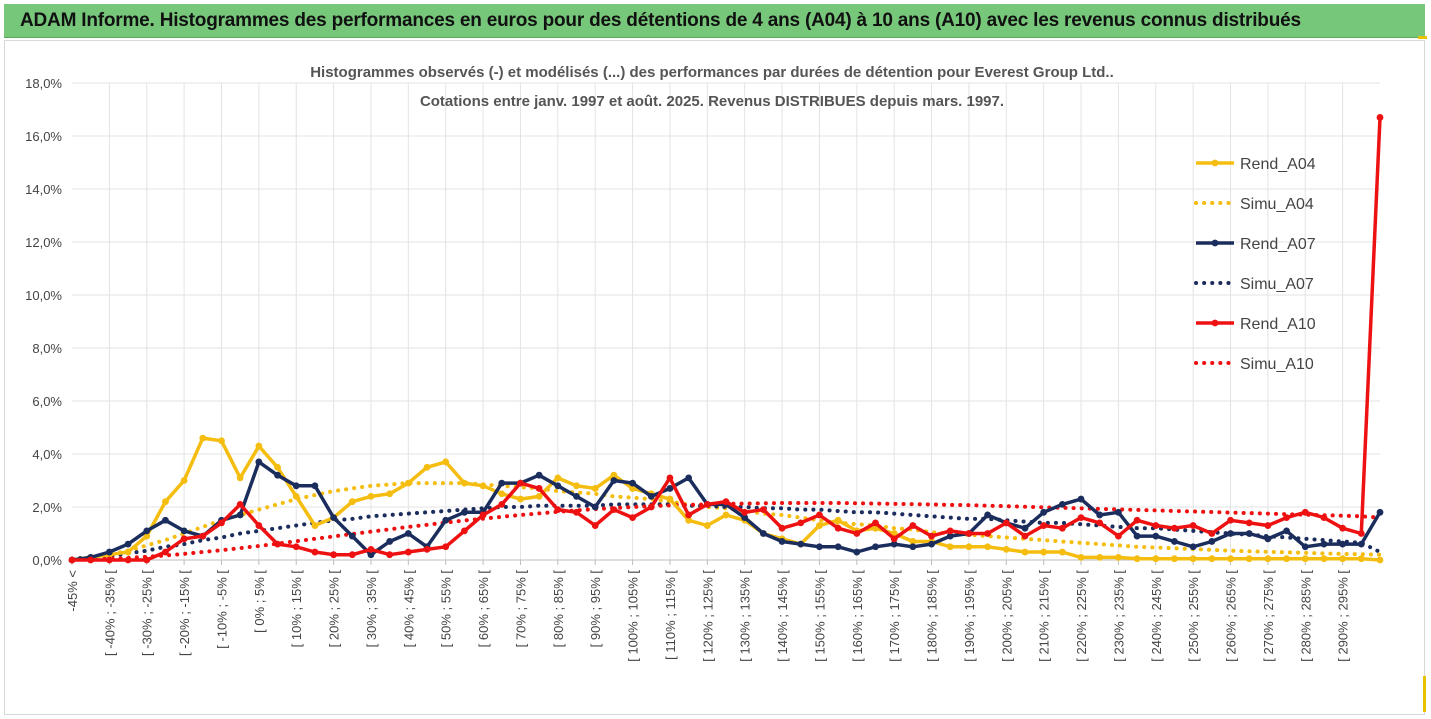 This screenshot has width=1431, height=719. What do you see at coordinates (1254, 204) in the screenshot?
I see `legend-item-simu-a04: Simu_A04` at bounding box center [1254, 204].